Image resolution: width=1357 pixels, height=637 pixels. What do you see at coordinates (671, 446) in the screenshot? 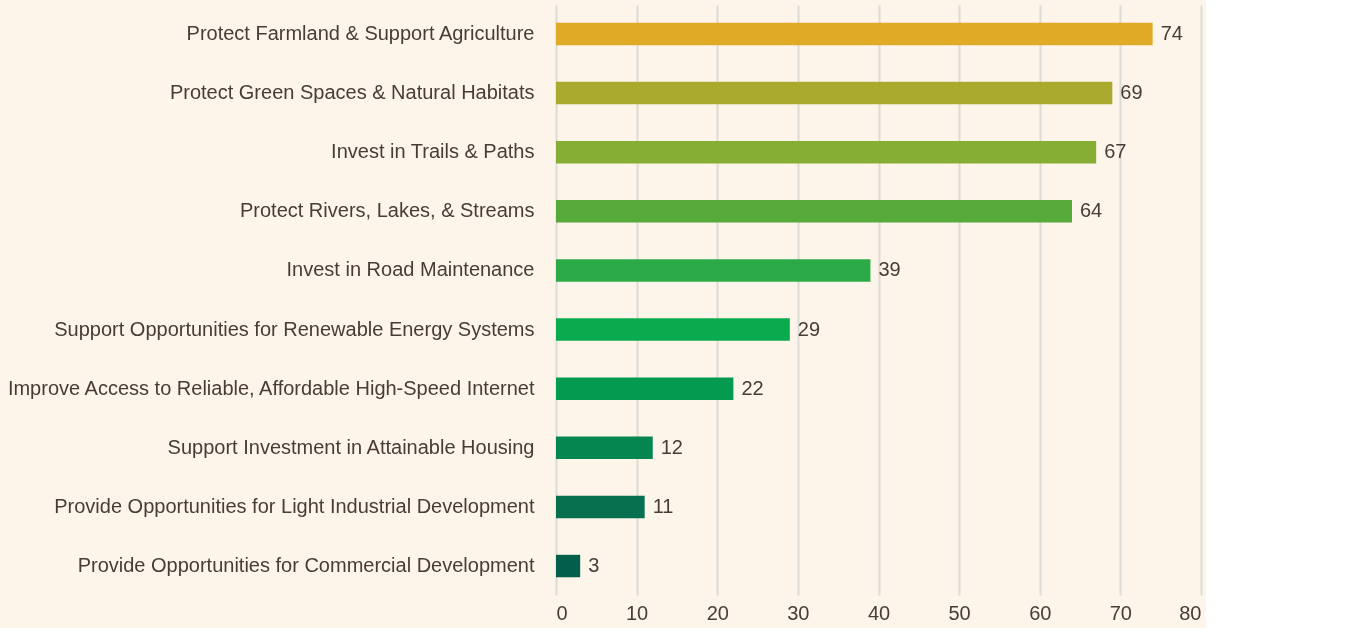
I see `data-label: 12` at bounding box center [671, 446].